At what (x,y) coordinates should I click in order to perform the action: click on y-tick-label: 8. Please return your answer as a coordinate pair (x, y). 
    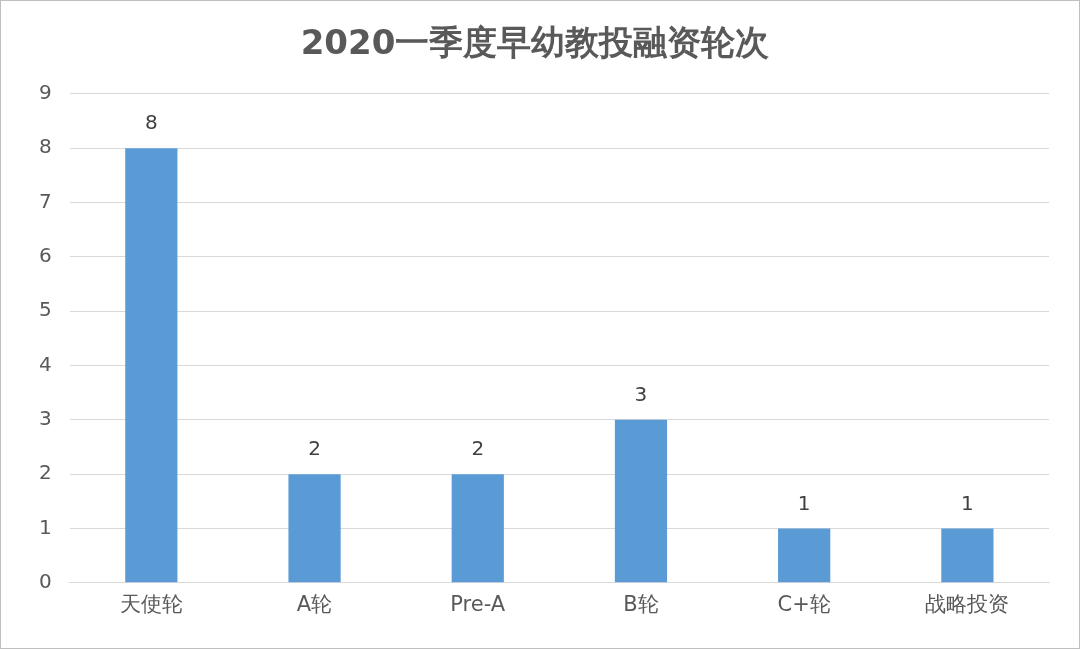
    Looking at the image, I should click on (45, 146).